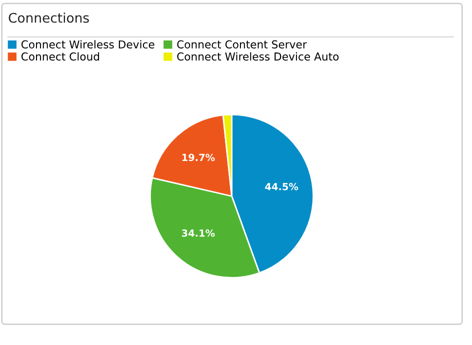 The width and height of the screenshot is (472, 345). I want to click on legend-label: Connect Cloud, so click(60, 56).